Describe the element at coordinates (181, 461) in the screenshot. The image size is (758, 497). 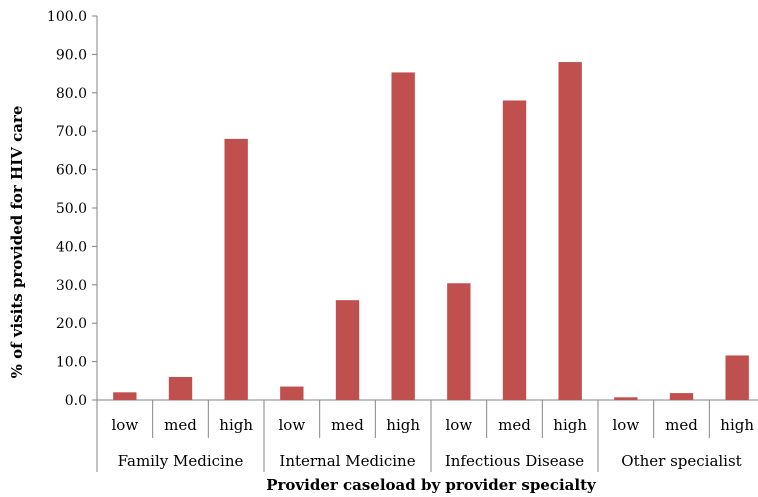
I see `x-group-label: Family Medicine` at that location.